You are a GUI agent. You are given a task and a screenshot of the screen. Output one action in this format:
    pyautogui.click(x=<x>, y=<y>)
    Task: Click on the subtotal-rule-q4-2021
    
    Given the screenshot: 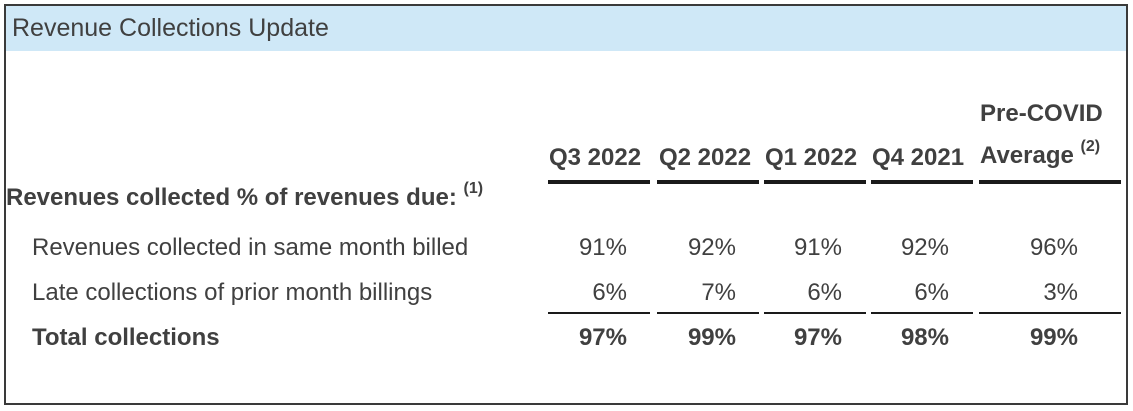 What is the action you would take?
    pyautogui.click(x=922, y=313)
    